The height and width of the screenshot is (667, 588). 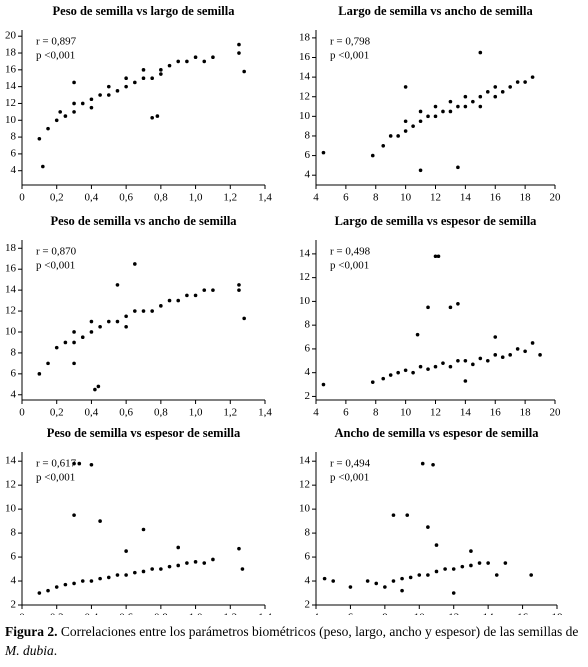 I want to click on x-tick-label: 12, so click(x=435, y=198).